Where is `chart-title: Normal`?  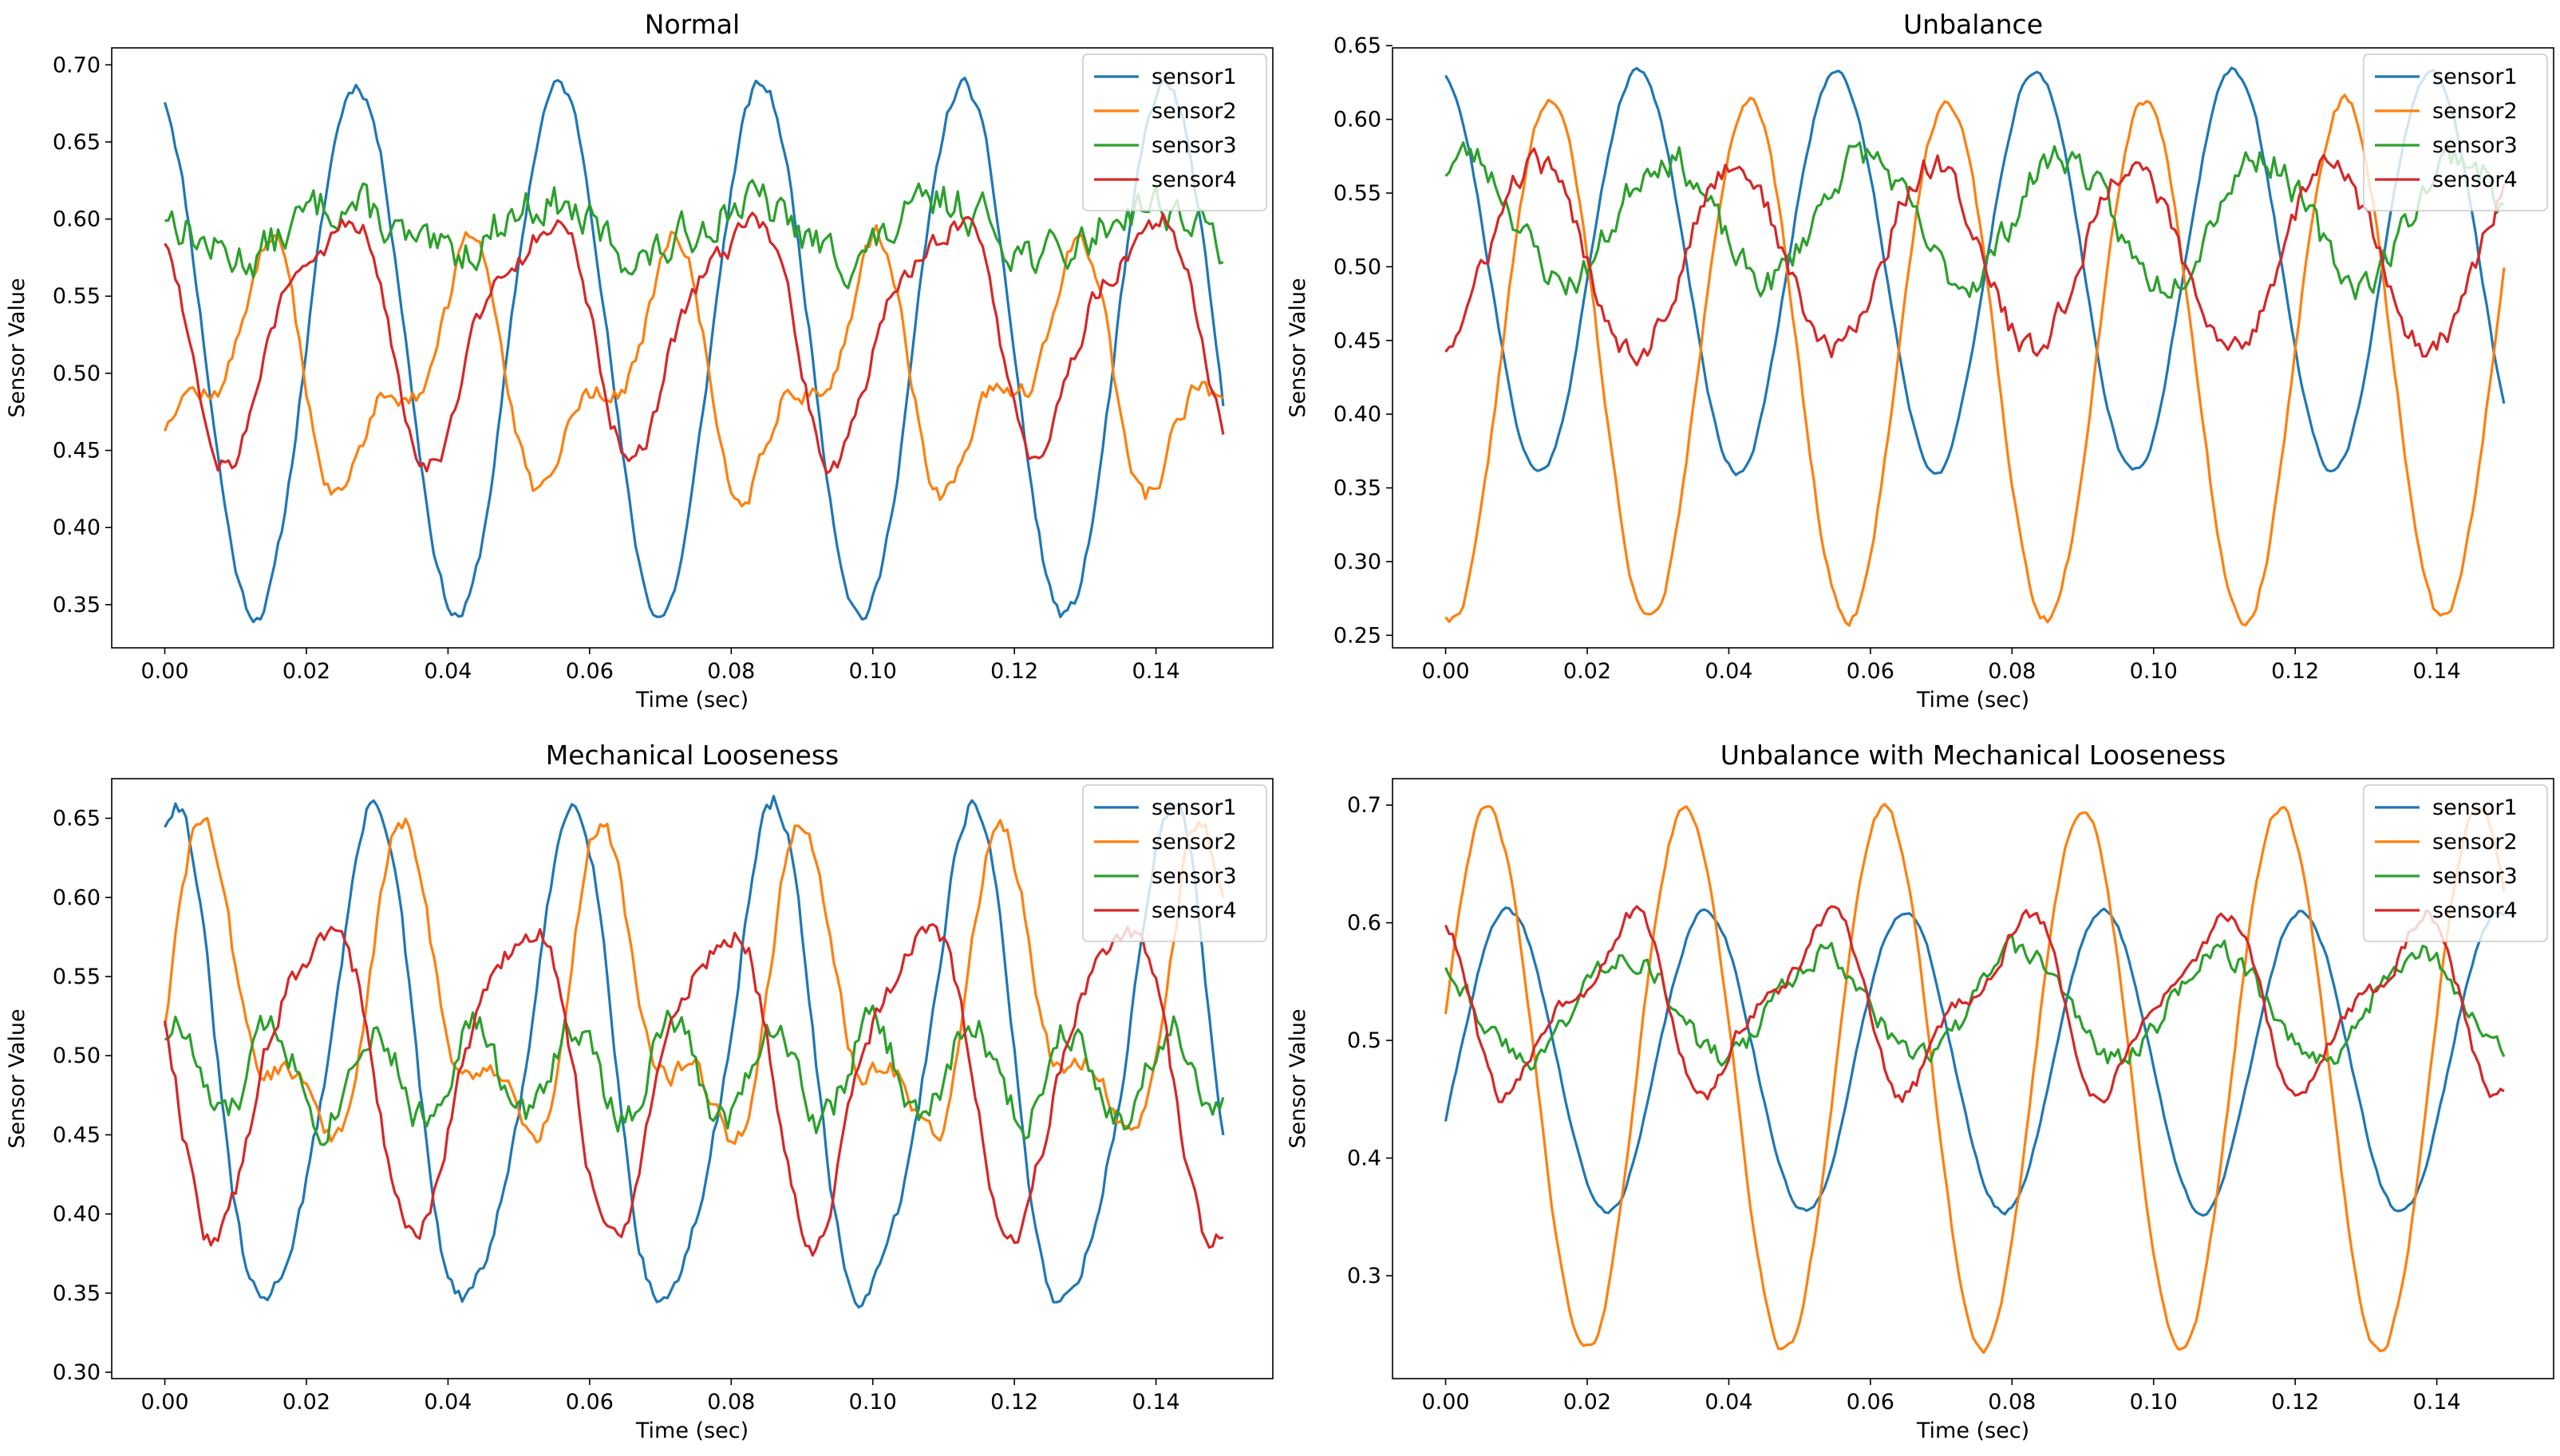 chart-title: Normal is located at coordinates (692, 24).